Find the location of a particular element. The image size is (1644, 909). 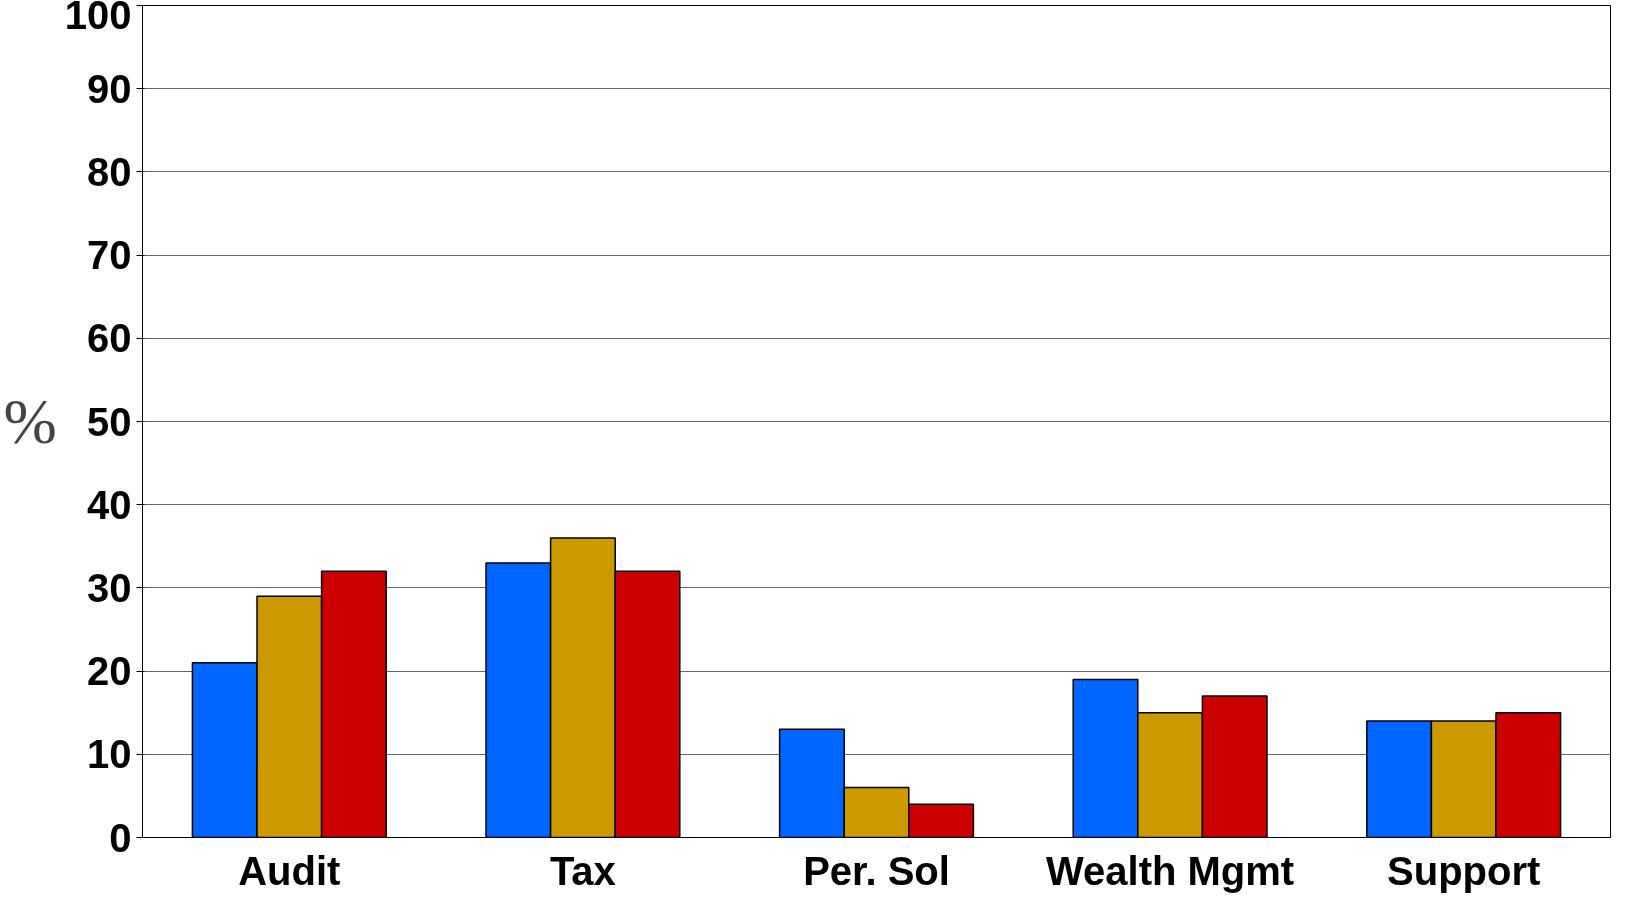

y-tick-label: 100 is located at coordinates (98, 18).